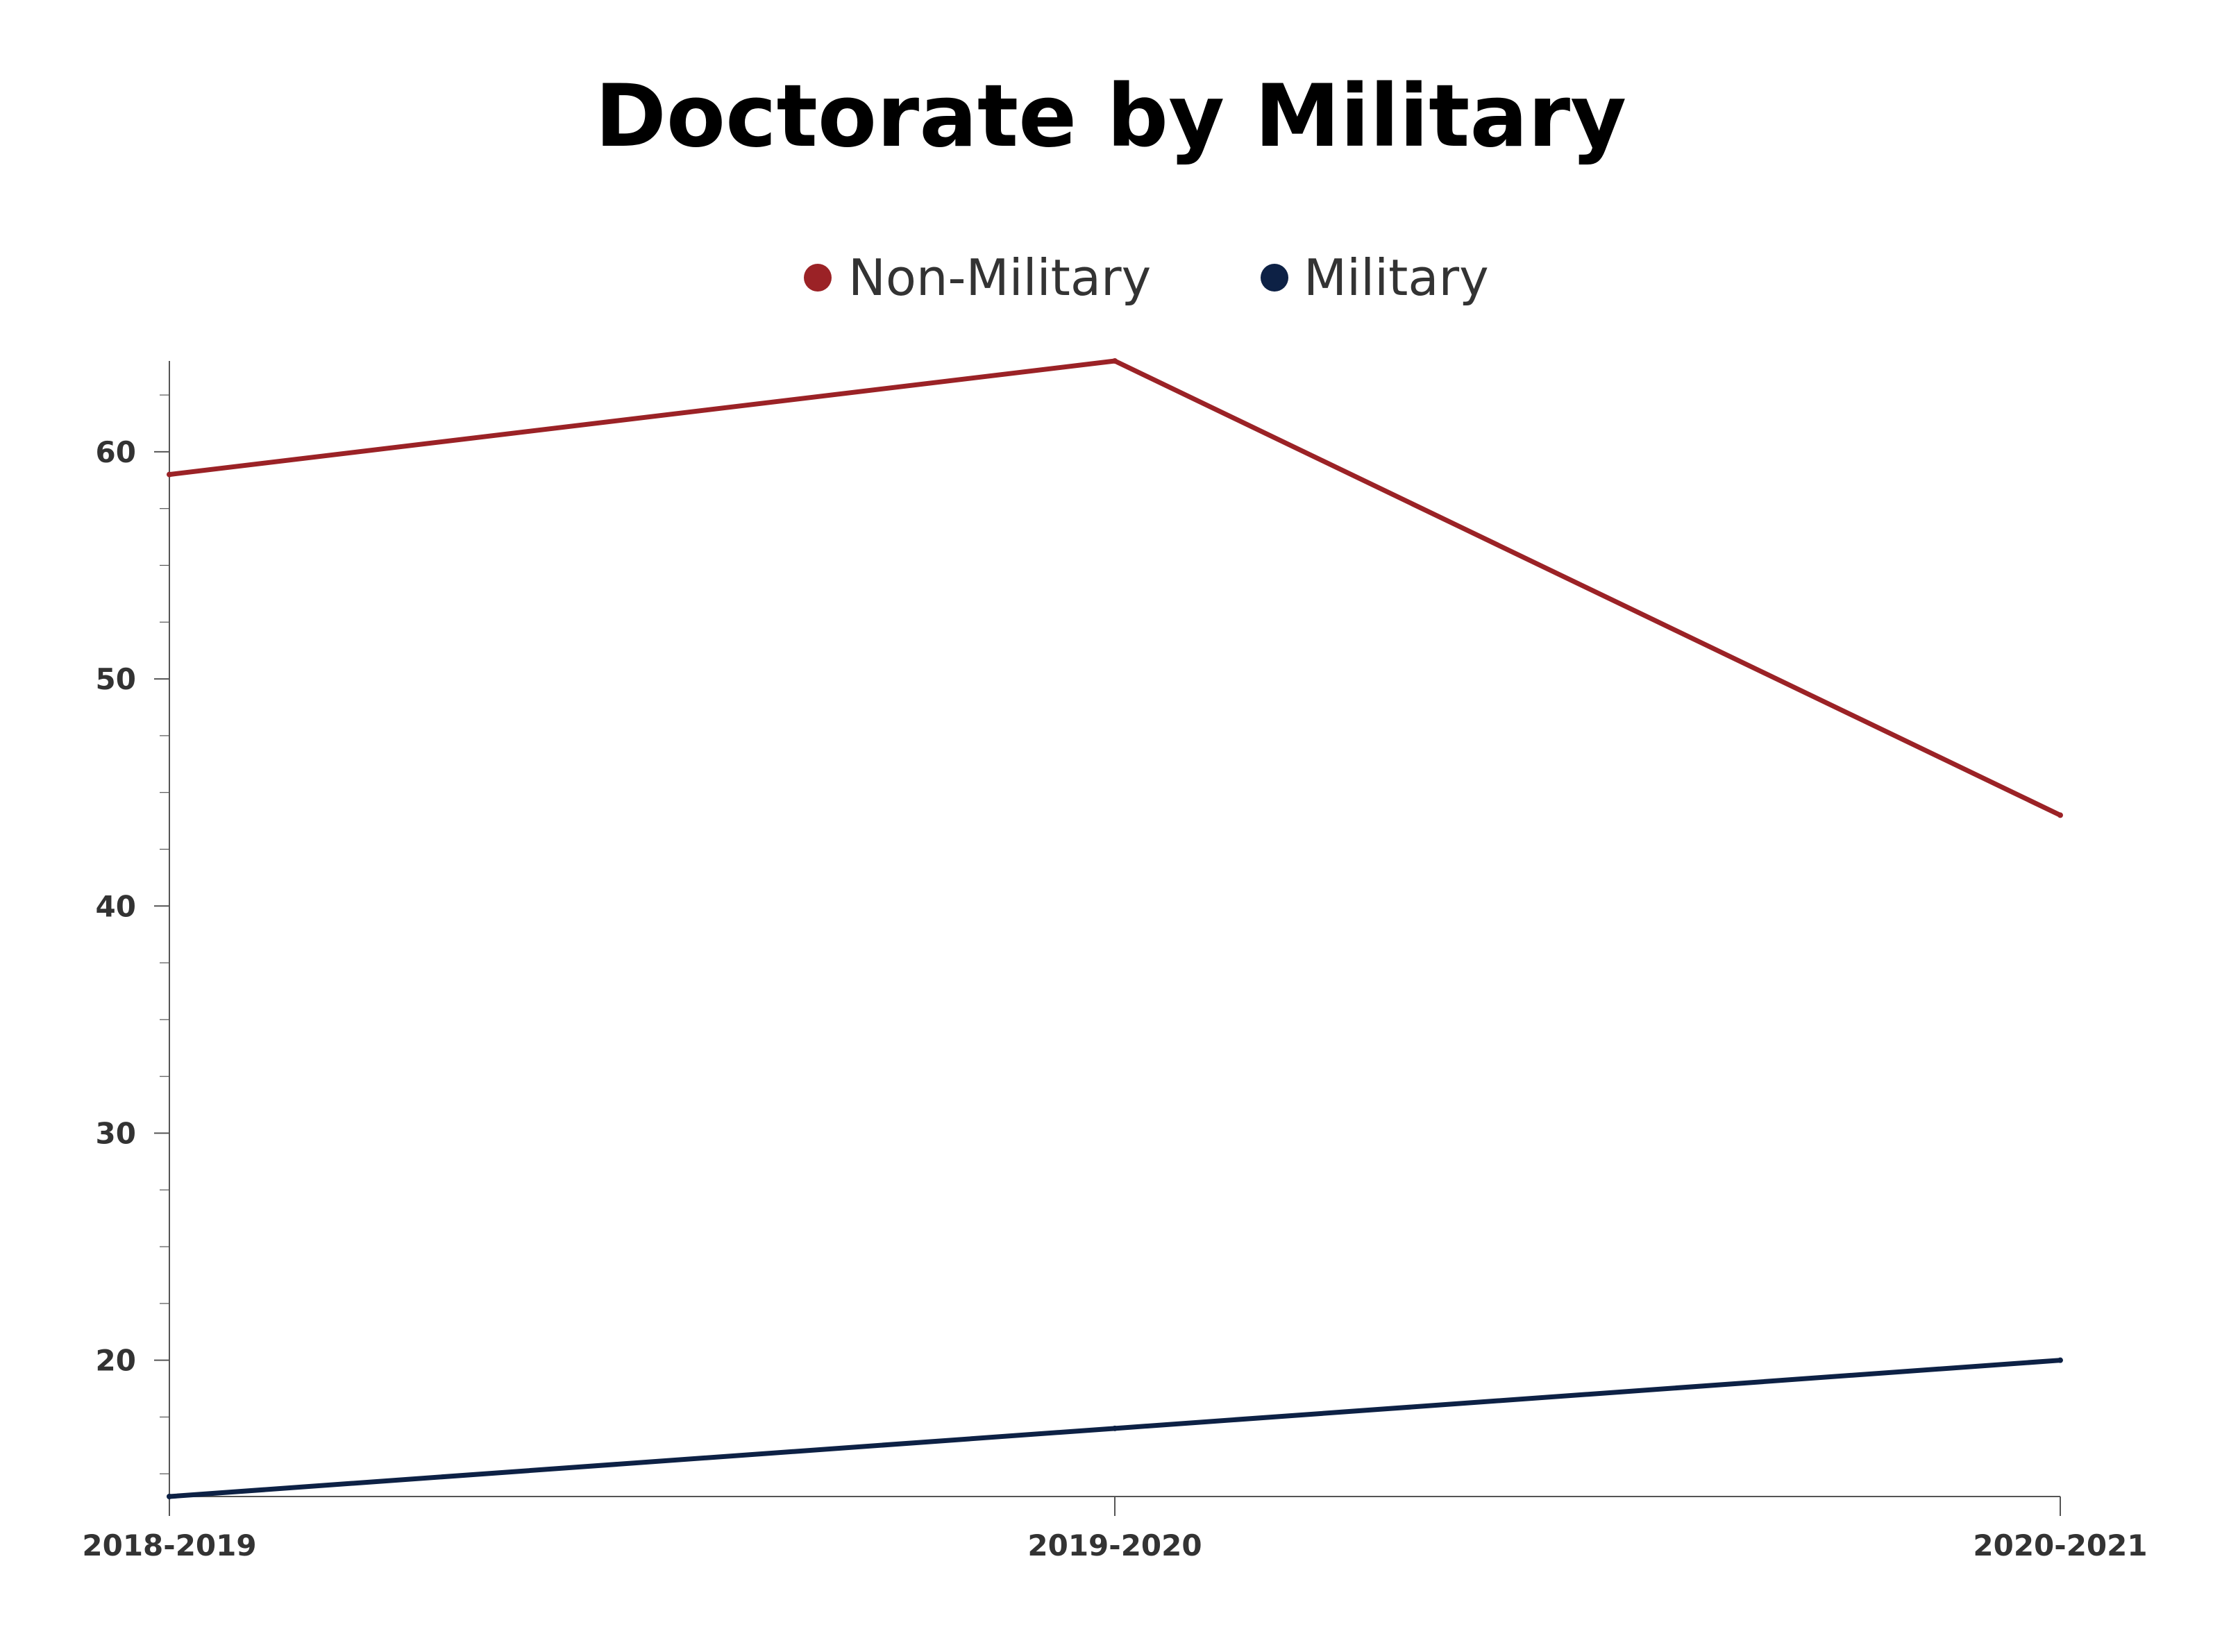 The width and height of the screenshot is (2222, 1652). Describe the element at coordinates (999, 277) in the screenshot. I see `legend-label-non-military: Non-Military` at that location.